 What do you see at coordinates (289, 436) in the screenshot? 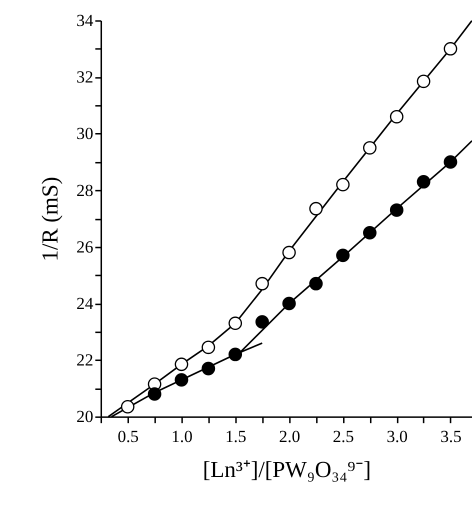
I see `x-tick-label: 2.0` at bounding box center [289, 436].